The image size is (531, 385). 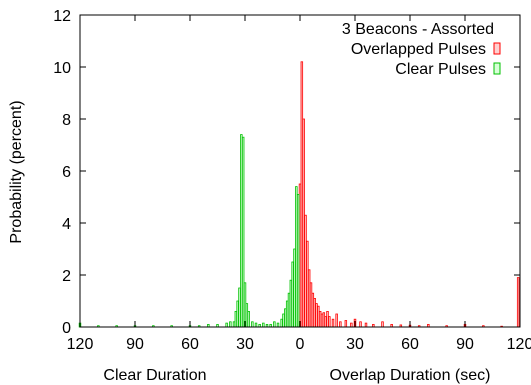 What do you see at coordinates (62, 68) in the screenshot?
I see `y-tick-label: 10` at bounding box center [62, 68].